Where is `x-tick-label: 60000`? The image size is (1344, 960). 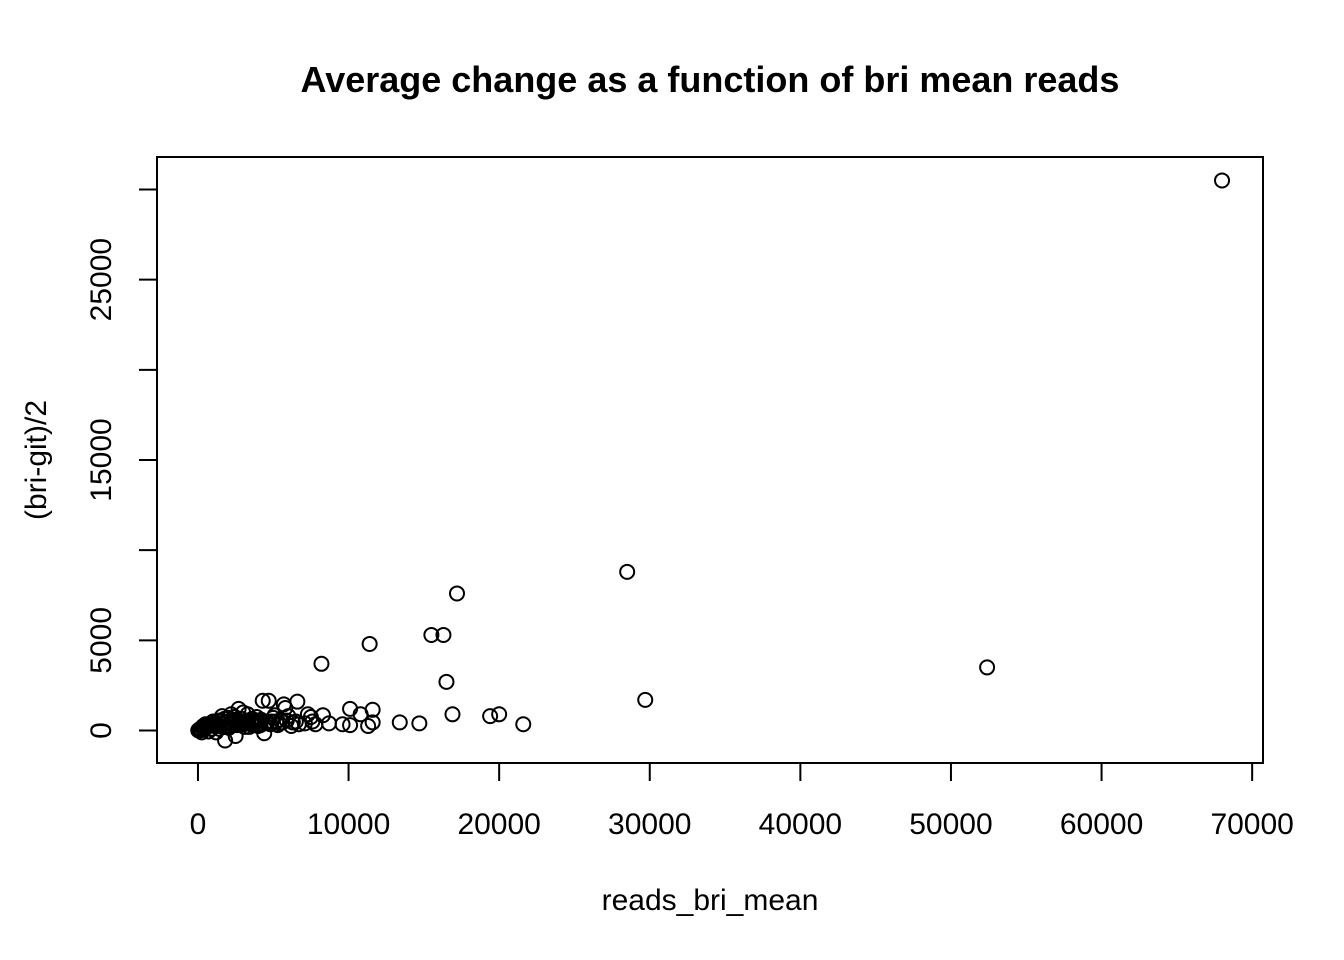 x-tick-label: 60000 is located at coordinates (1101, 824).